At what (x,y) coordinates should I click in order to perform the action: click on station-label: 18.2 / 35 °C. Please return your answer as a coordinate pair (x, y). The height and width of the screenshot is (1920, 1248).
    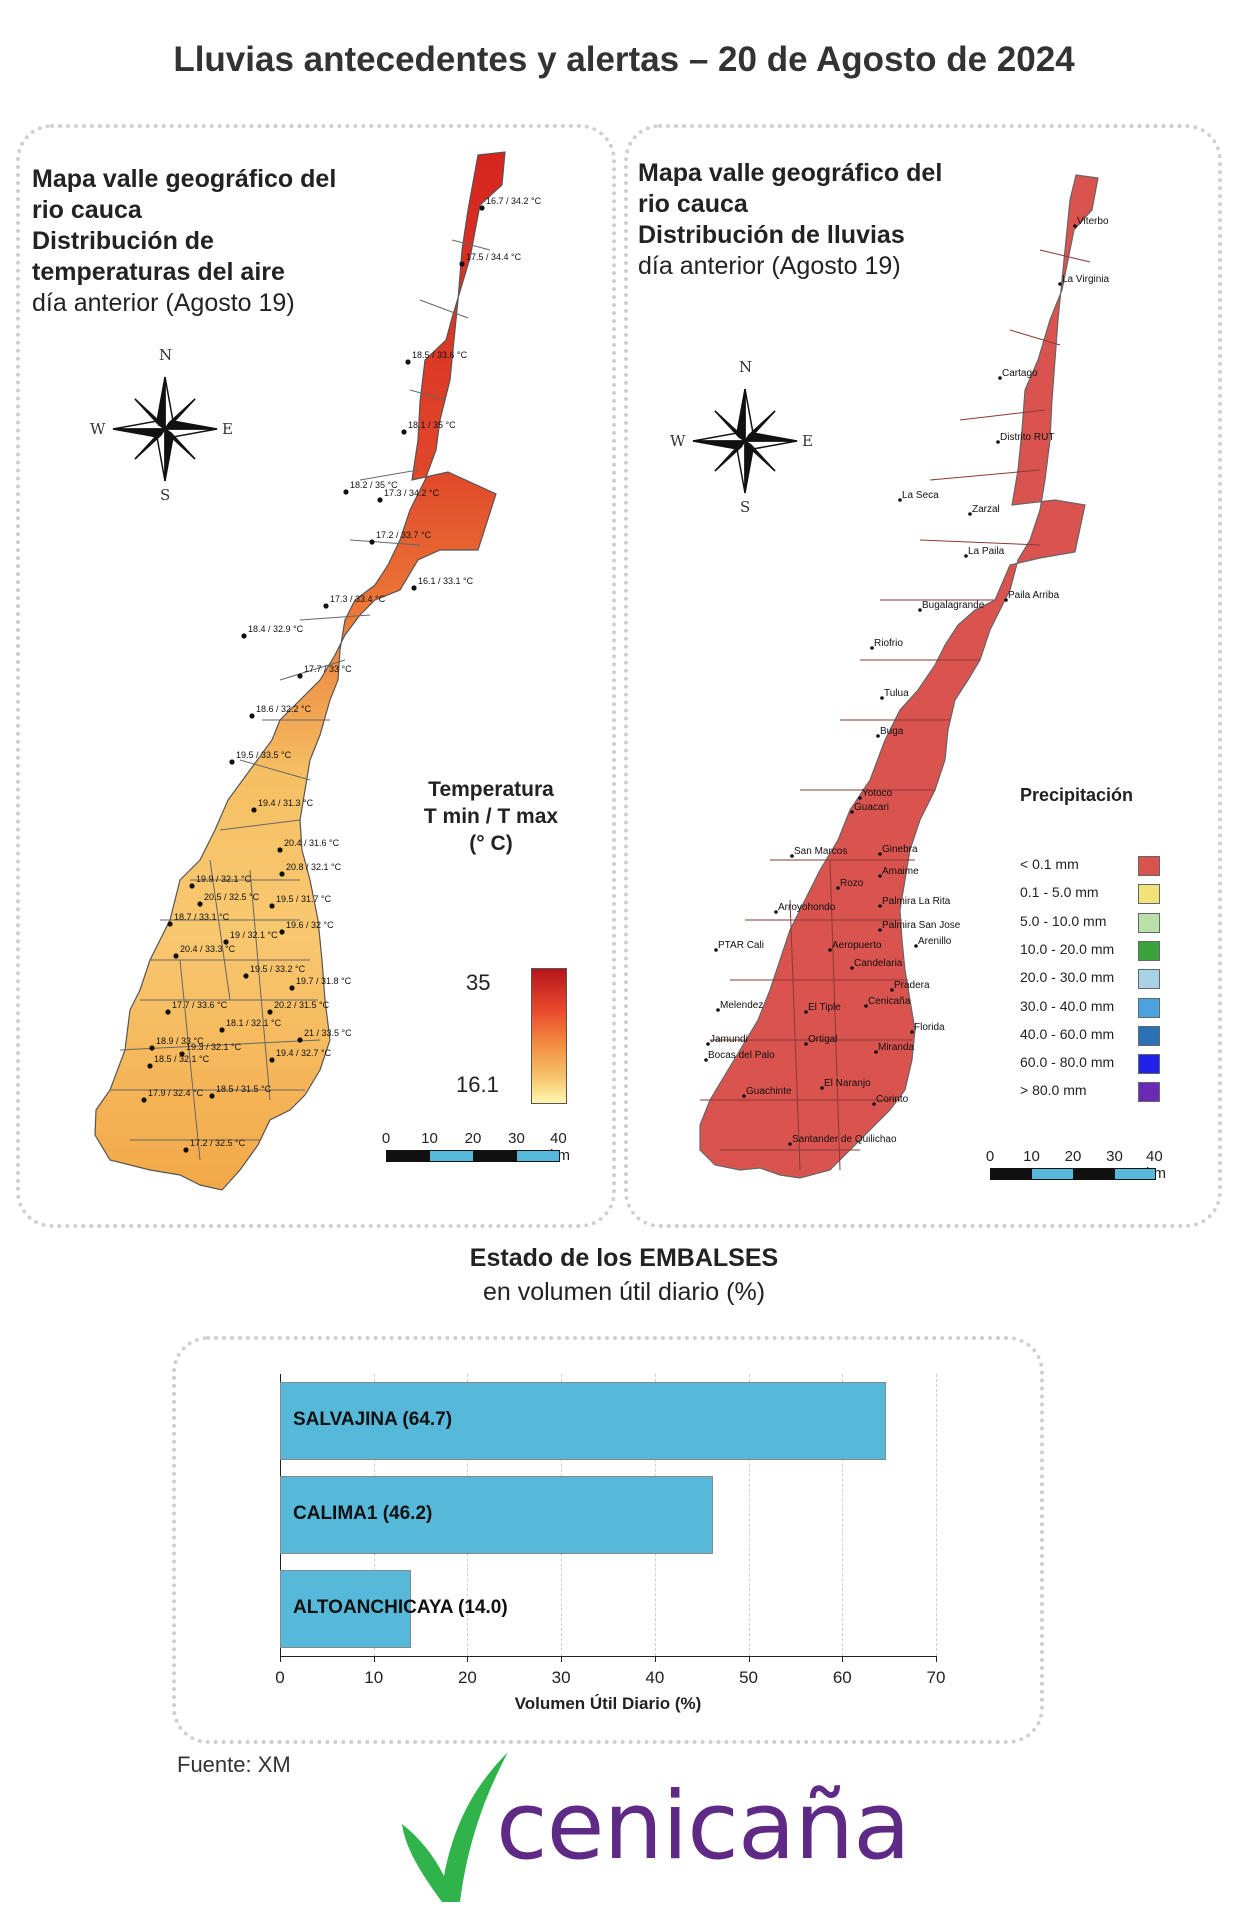
    Looking at the image, I should click on (374, 485).